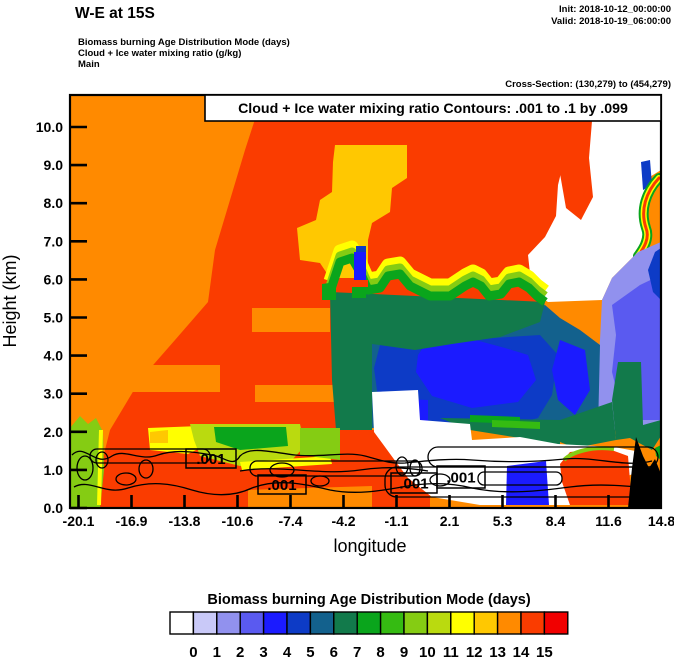 The width and height of the screenshot is (674, 667). I want to click on fill-rainbow-band-core, so click(648, 217).